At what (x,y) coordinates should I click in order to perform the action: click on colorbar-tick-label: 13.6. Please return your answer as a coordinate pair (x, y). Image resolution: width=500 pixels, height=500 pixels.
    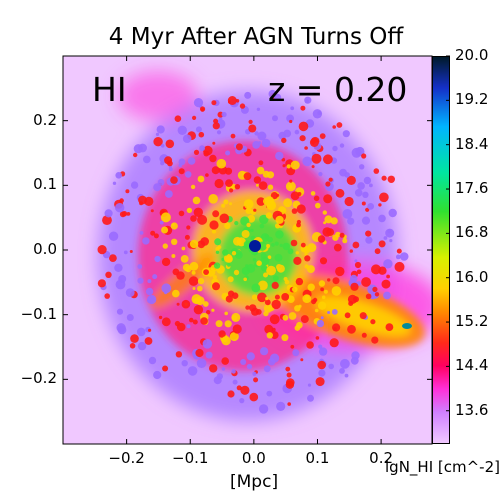
    Looking at the image, I should click on (472, 409).